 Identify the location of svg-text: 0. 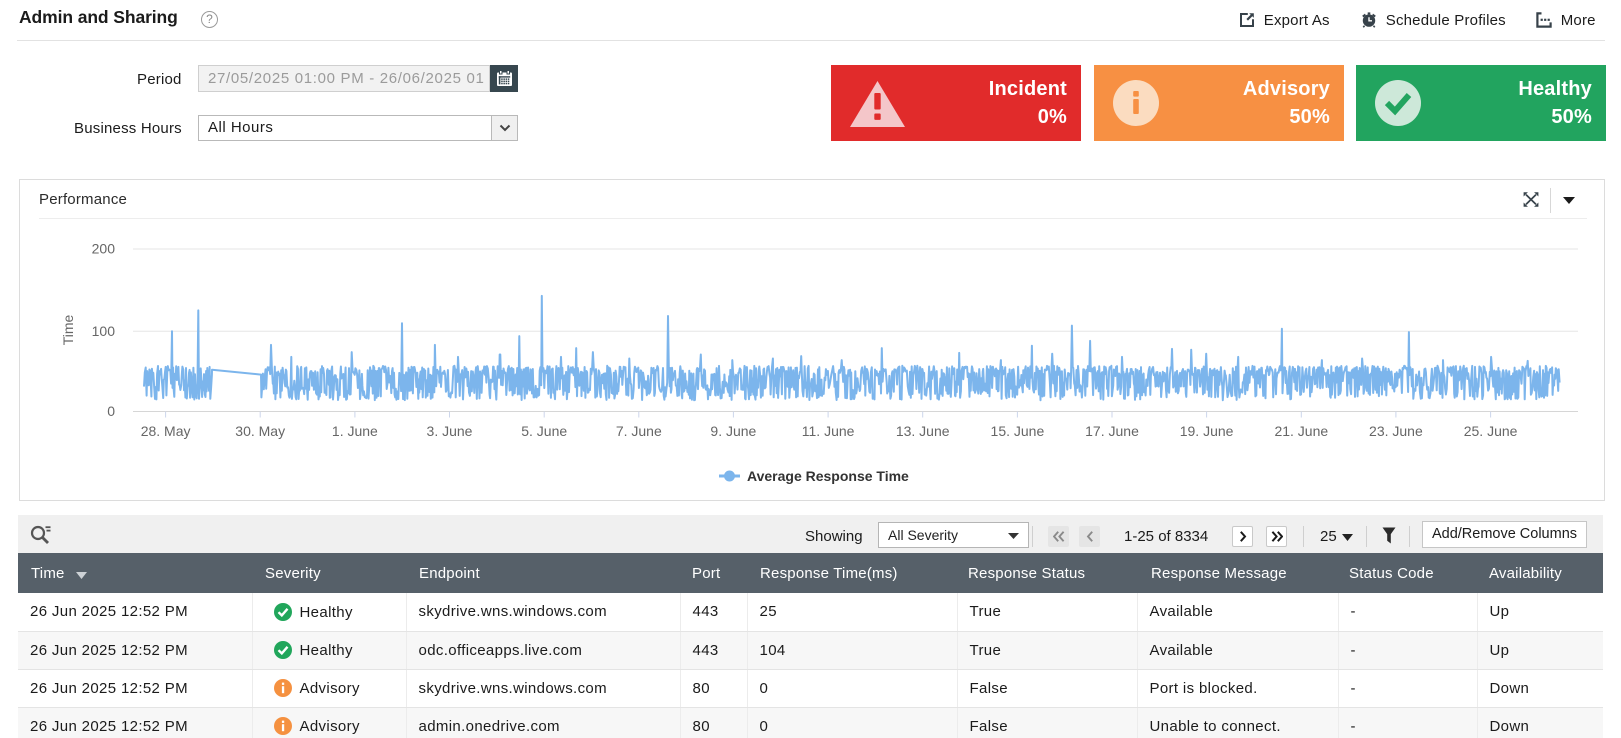
(111, 411).